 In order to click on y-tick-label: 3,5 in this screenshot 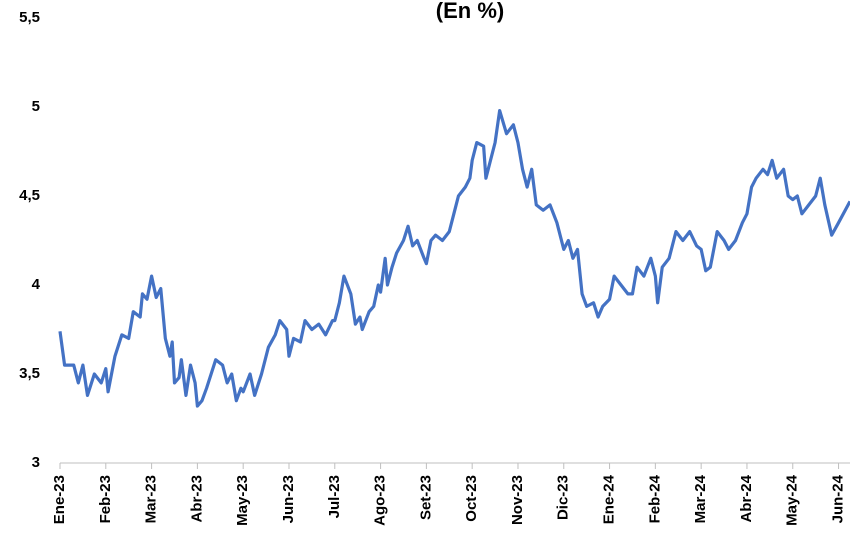, I will do `click(29, 373)`.